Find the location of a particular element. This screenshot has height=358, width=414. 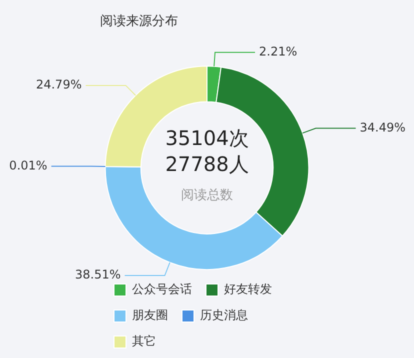

data-label: 38.51% is located at coordinates (97, 275).